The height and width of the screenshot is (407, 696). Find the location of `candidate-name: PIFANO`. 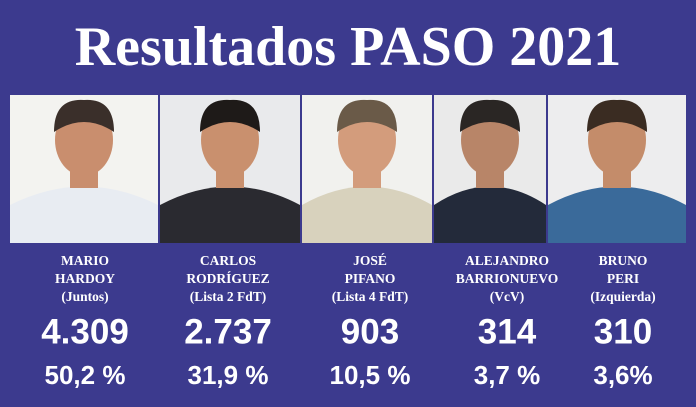

candidate-name: PIFANO is located at coordinates (370, 278).